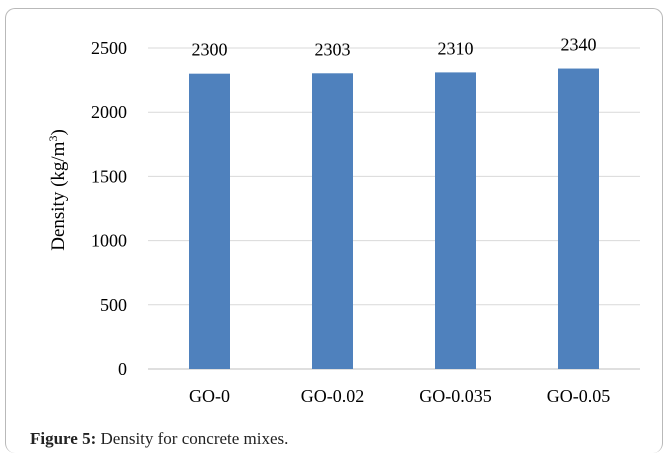 This screenshot has width=670, height=453. What do you see at coordinates (579, 396) in the screenshot?
I see `x-tick-label: GO-0.05` at bounding box center [579, 396].